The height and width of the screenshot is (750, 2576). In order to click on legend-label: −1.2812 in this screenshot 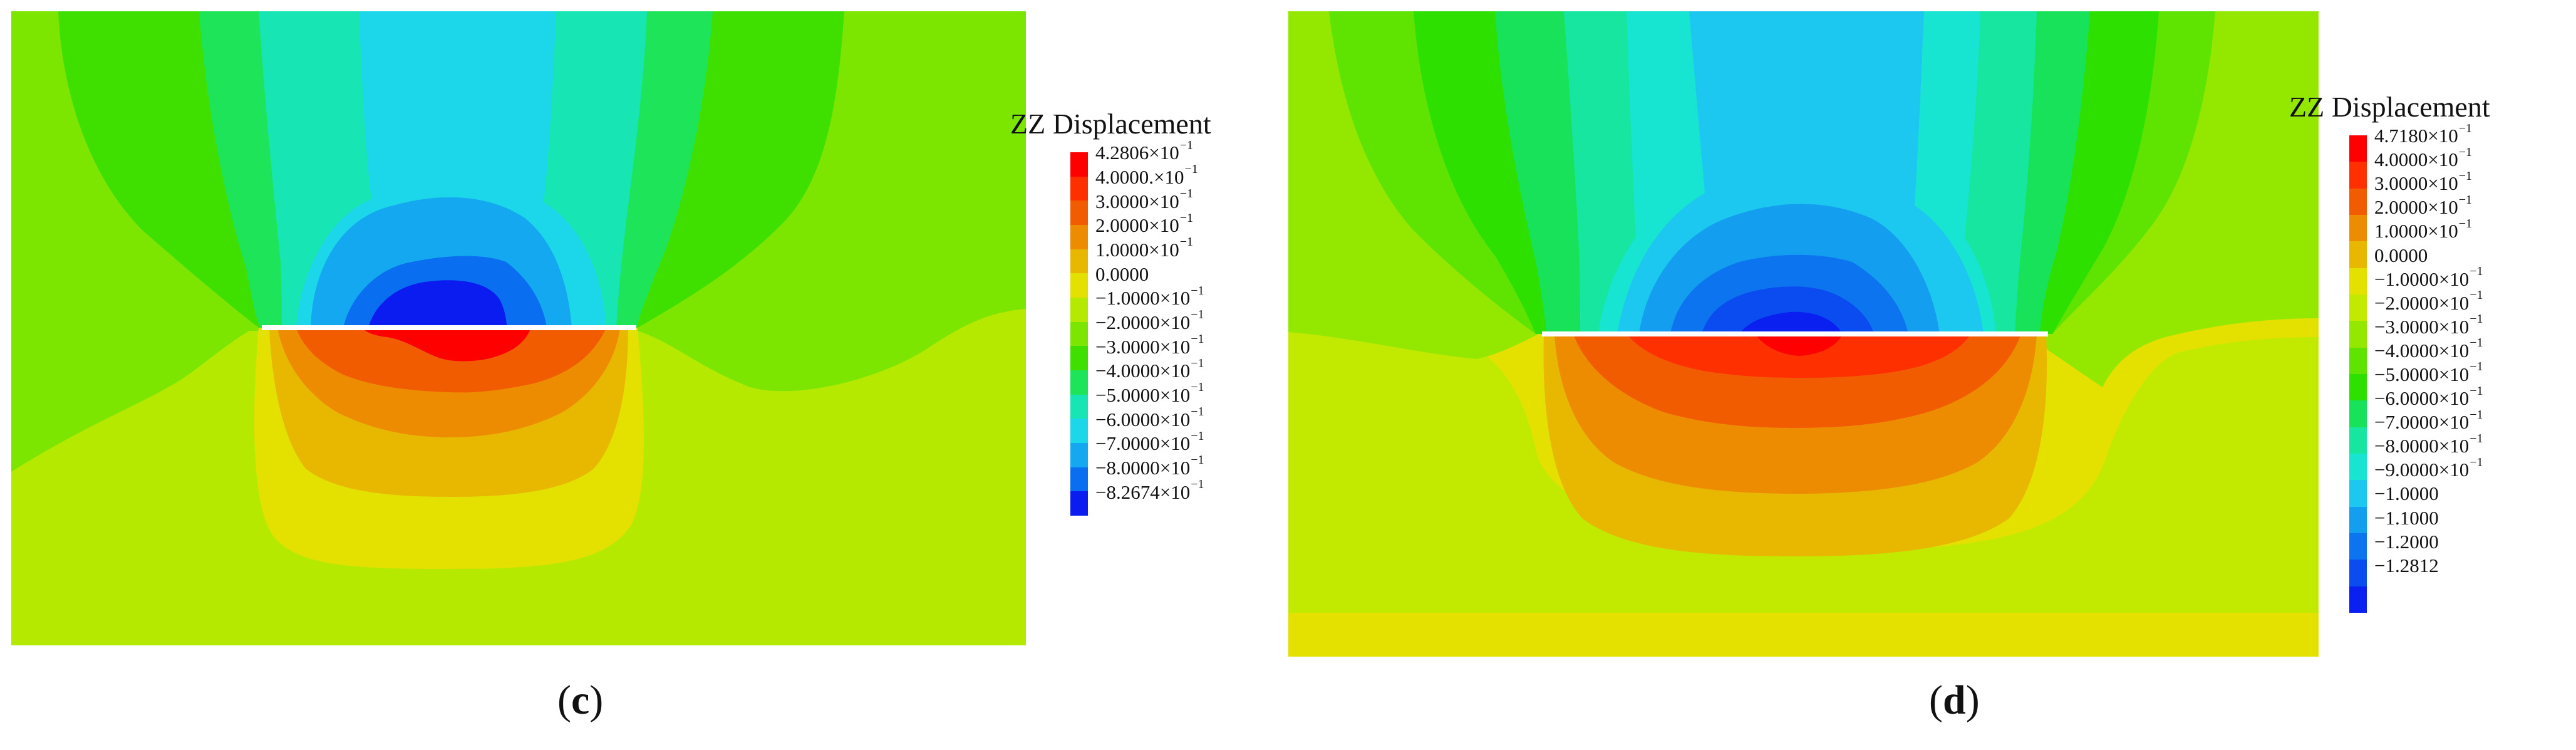, I will do `click(2406, 565)`.